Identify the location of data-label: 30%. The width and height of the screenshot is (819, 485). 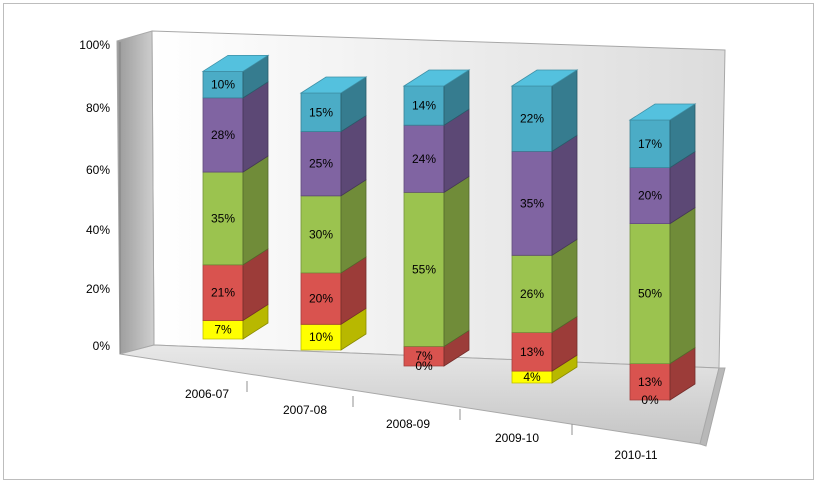
(321, 234).